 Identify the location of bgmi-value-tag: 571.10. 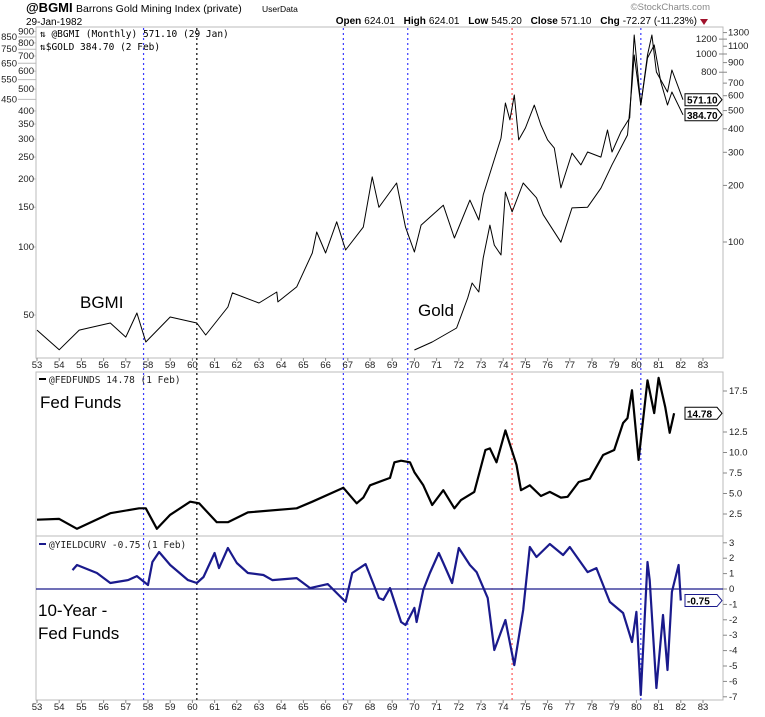
(703, 100).